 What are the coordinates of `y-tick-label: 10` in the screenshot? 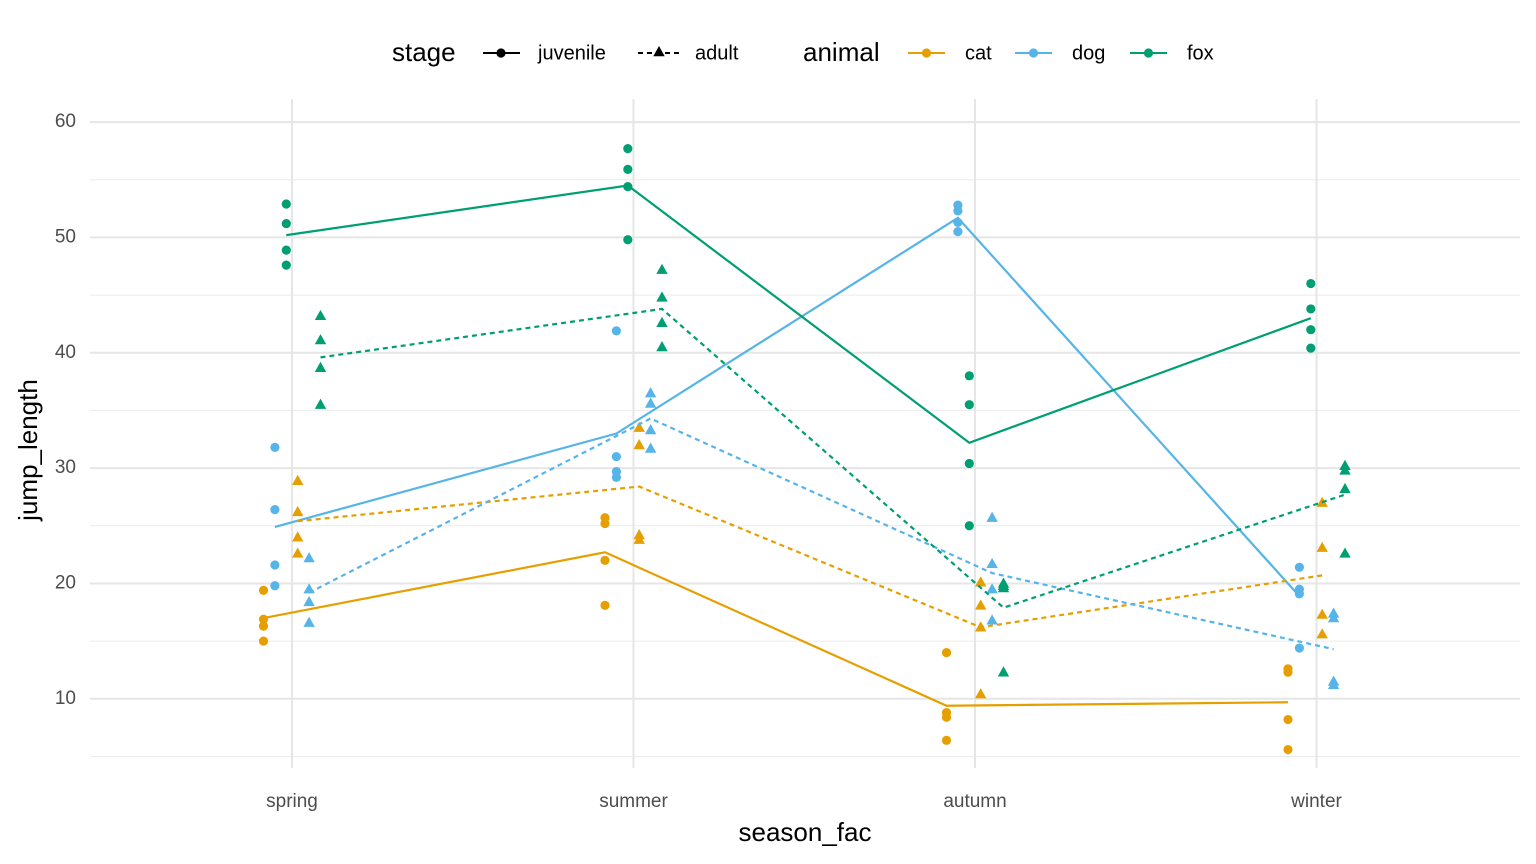 It's located at (65, 698).